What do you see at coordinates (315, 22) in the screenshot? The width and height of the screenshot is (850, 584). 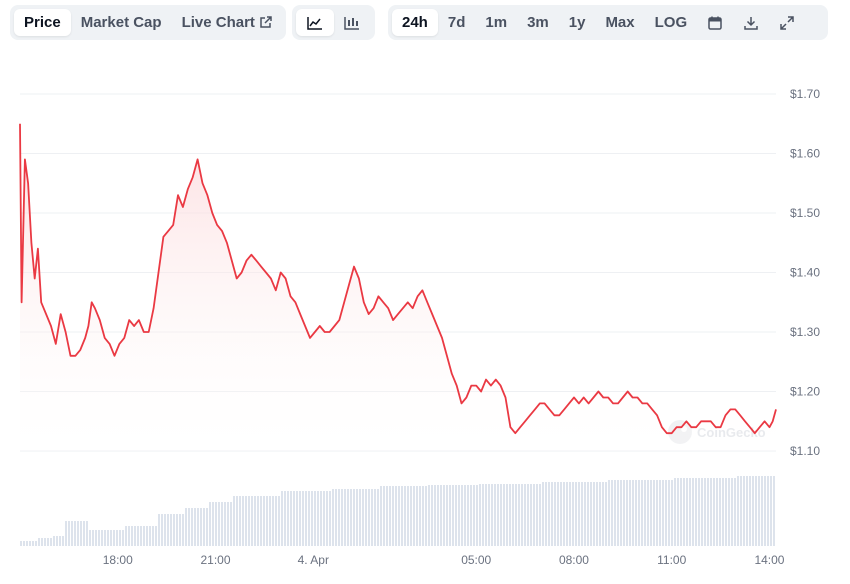 I see `line-chart-button` at bounding box center [315, 22].